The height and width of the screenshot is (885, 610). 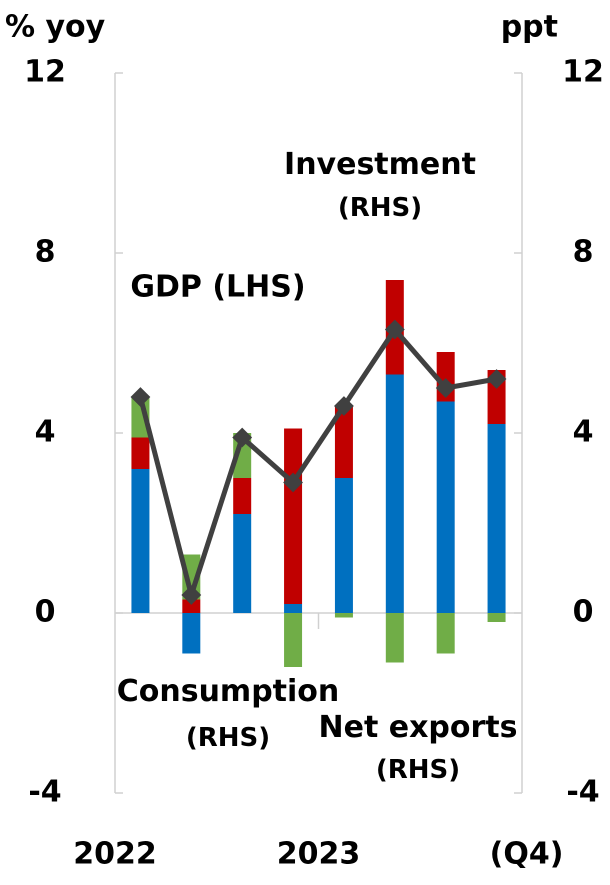 What do you see at coordinates (583, 612) in the screenshot?
I see `y2-tick-label: 0` at bounding box center [583, 612].